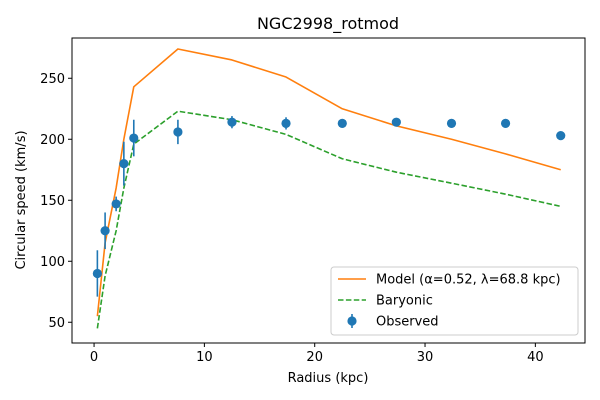 The image size is (600, 400). Describe the element at coordinates (52, 201) in the screenshot. I see `y-tick-label: 150` at that location.